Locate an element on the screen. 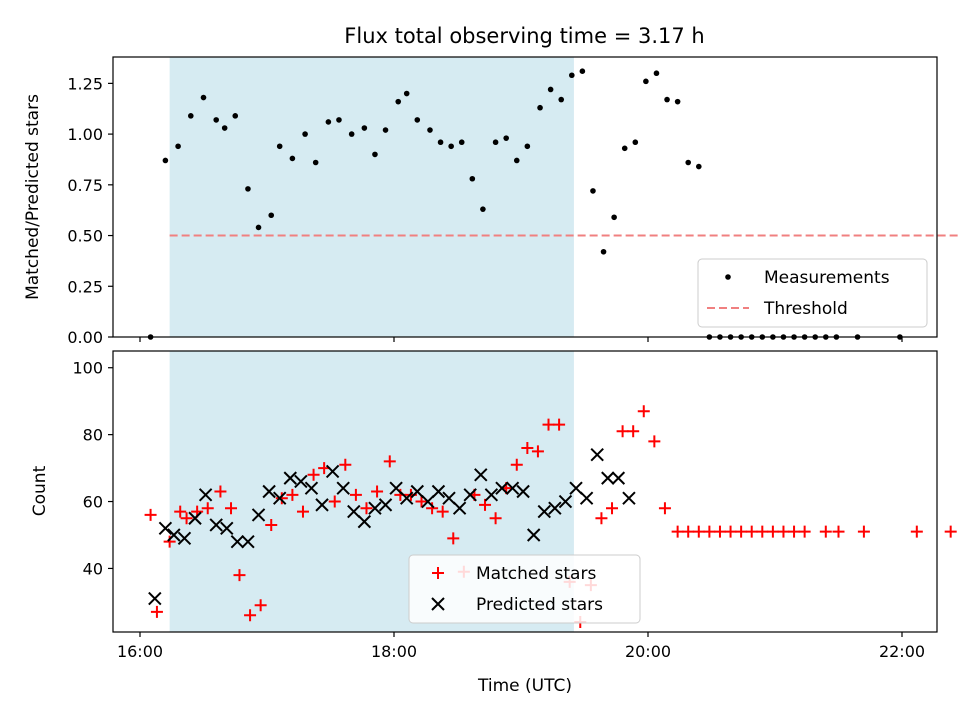 The image size is (960, 720). top-legend-box is located at coordinates (812, 293).